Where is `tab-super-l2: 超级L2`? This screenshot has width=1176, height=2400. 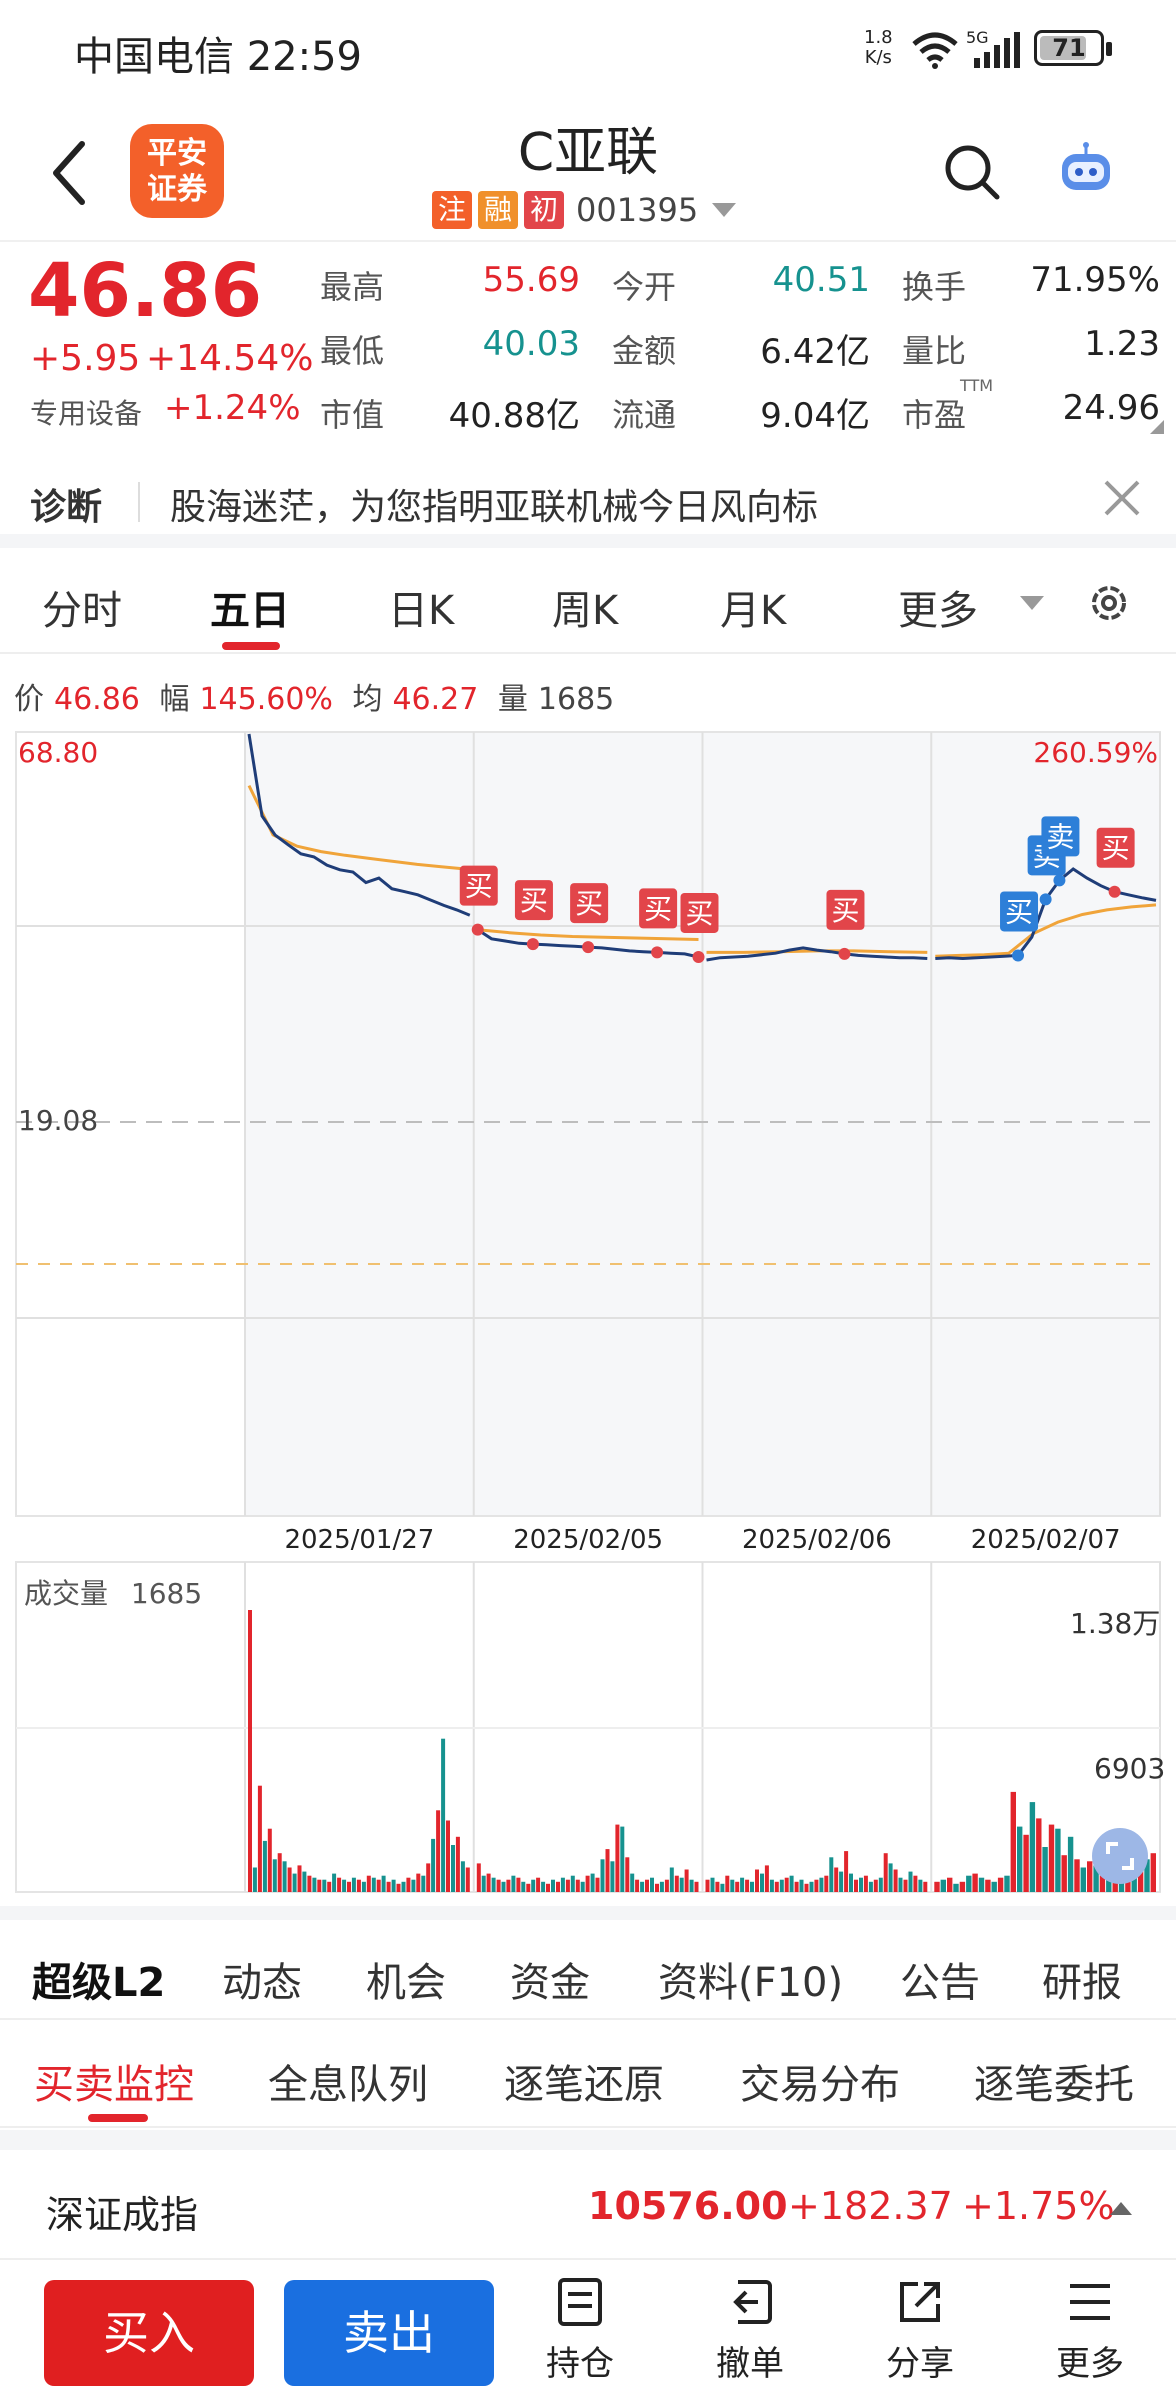
tab-super-l2: 超级L2 is located at coordinates (99, 1983).